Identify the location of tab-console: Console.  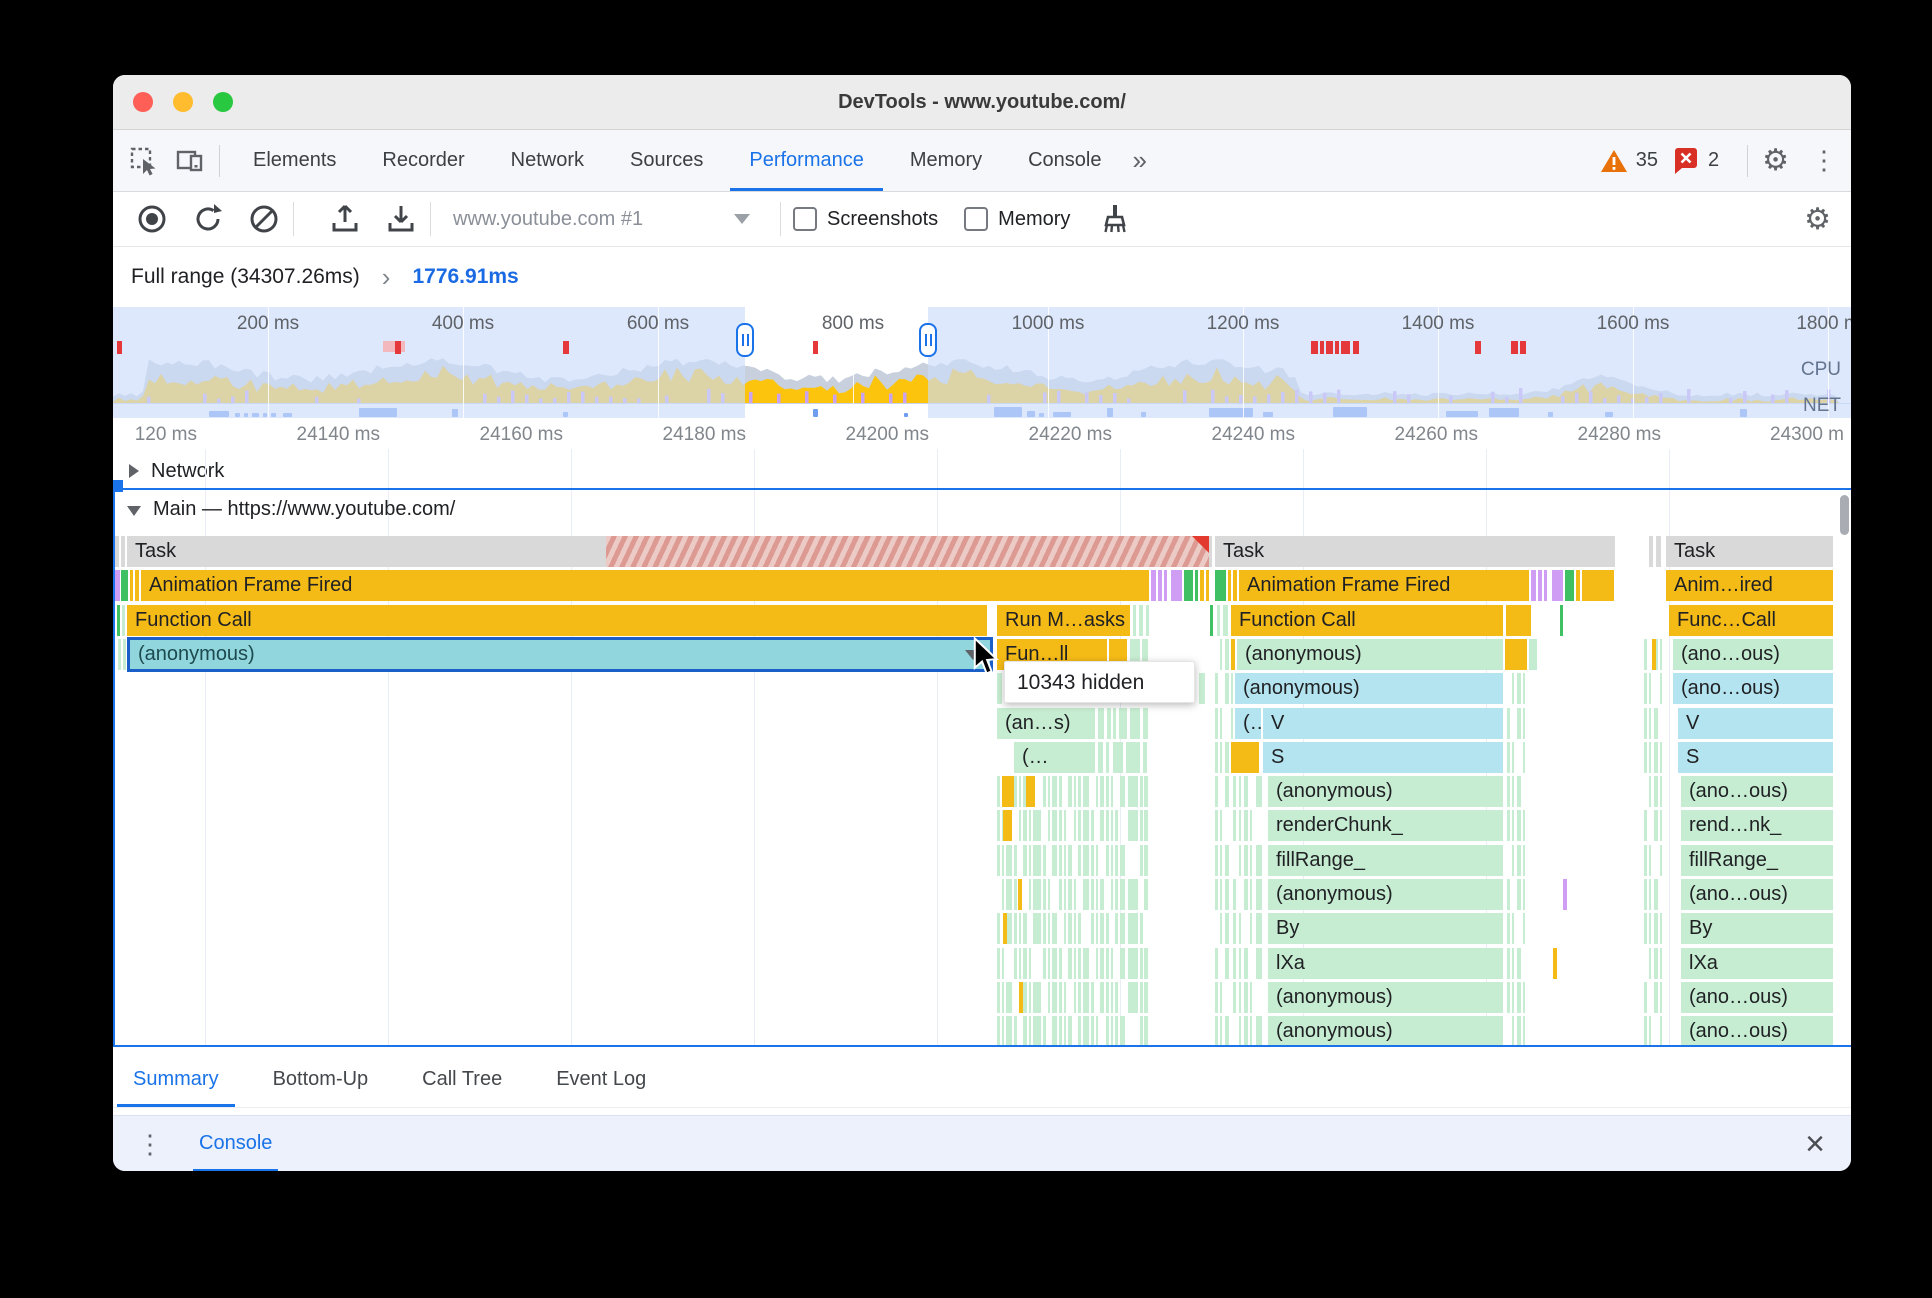
(1065, 160).